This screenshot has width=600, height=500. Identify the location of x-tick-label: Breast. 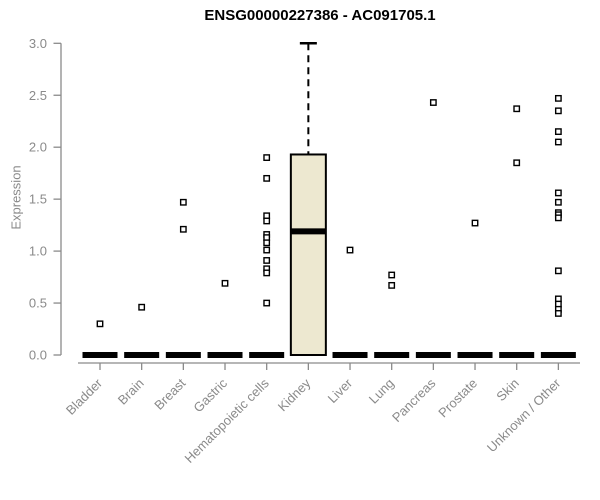
(169, 393).